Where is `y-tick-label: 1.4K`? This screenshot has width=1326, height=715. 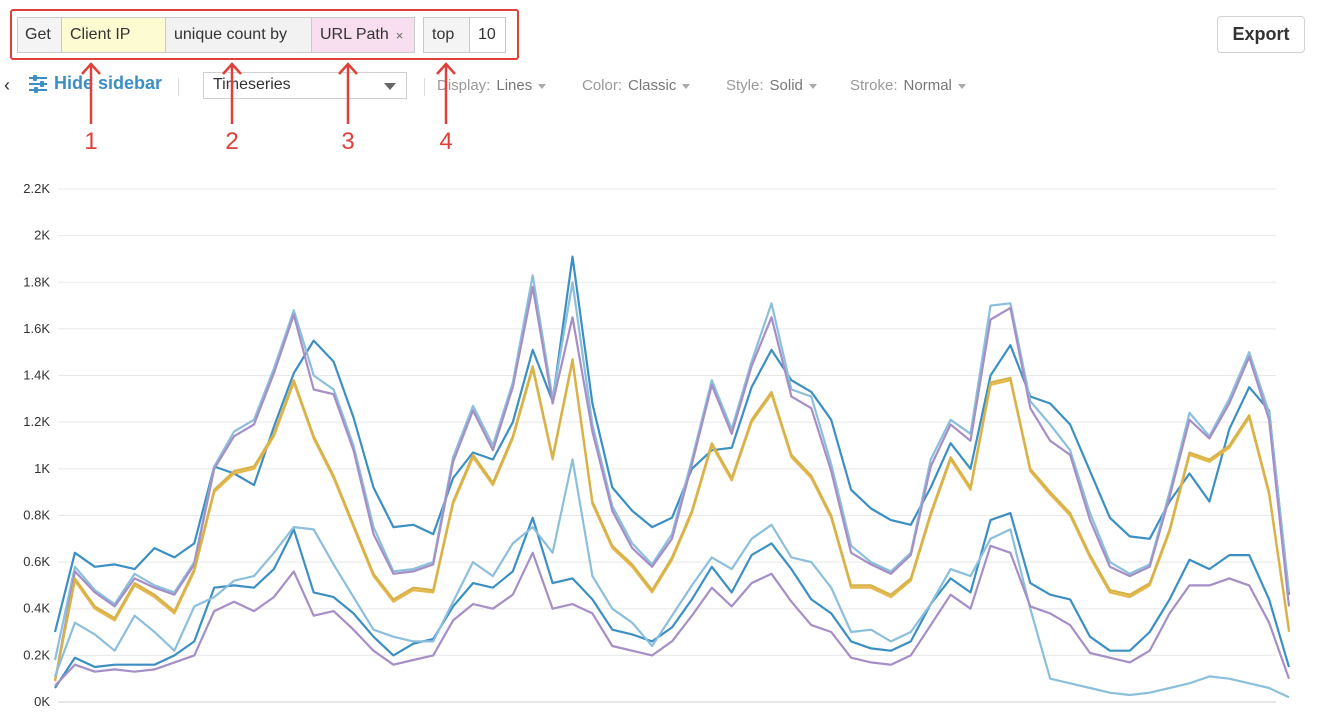 y-tick-label: 1.4K is located at coordinates (36, 375).